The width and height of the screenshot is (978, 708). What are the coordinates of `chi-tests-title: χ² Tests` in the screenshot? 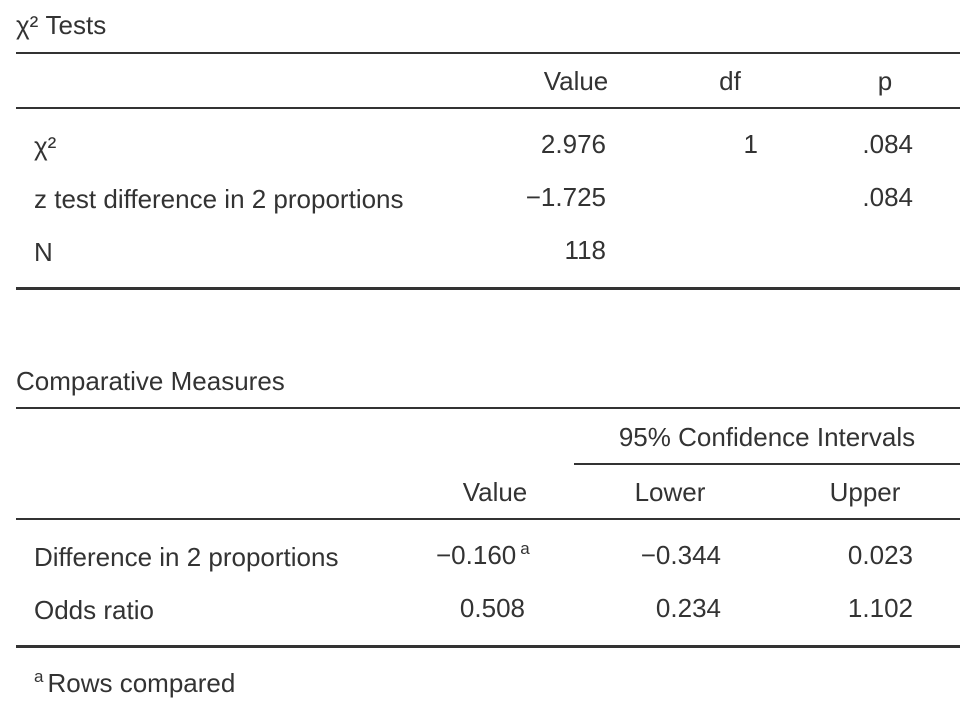 It's located at (61, 25).